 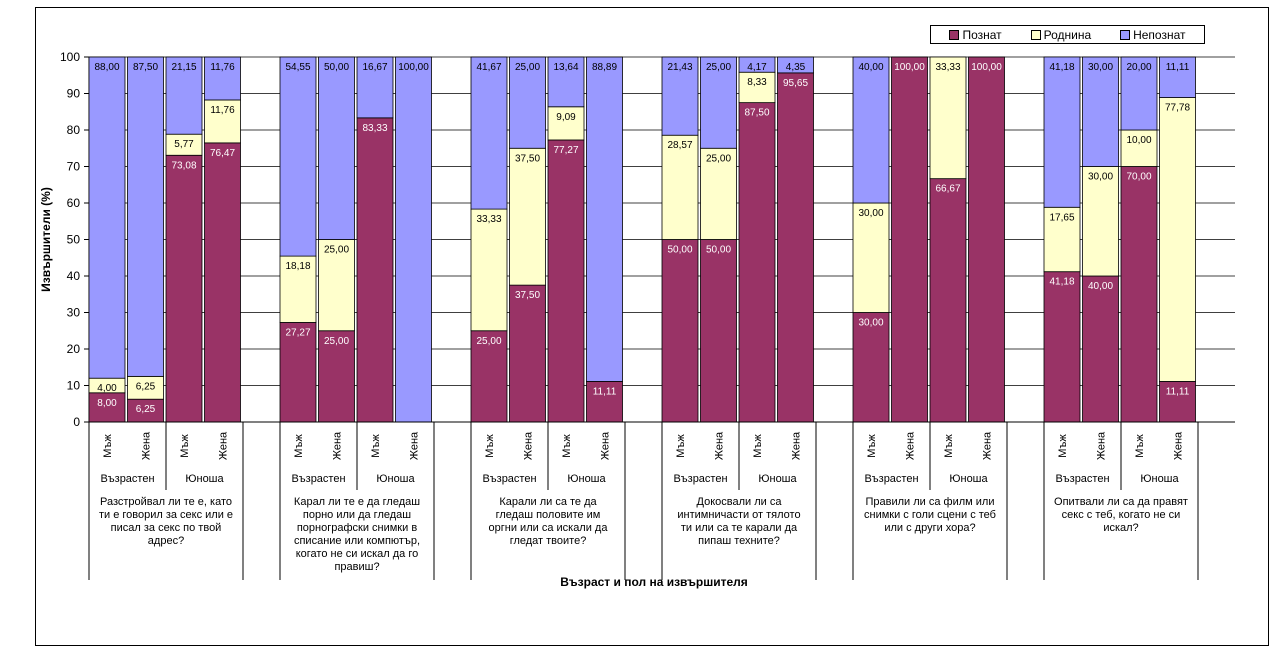 I want to click on y-axis-title: Извършители (%), so click(x=46, y=239).